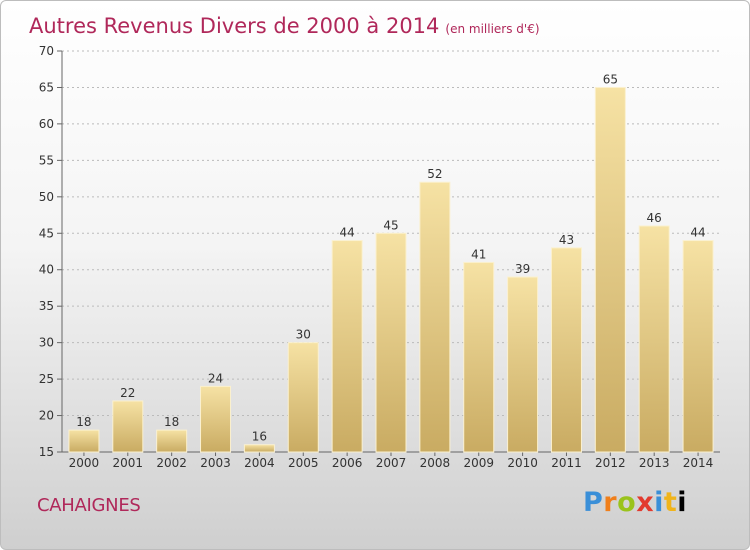  What do you see at coordinates (46, 124) in the screenshot?
I see `y-tick-label: 60` at bounding box center [46, 124].